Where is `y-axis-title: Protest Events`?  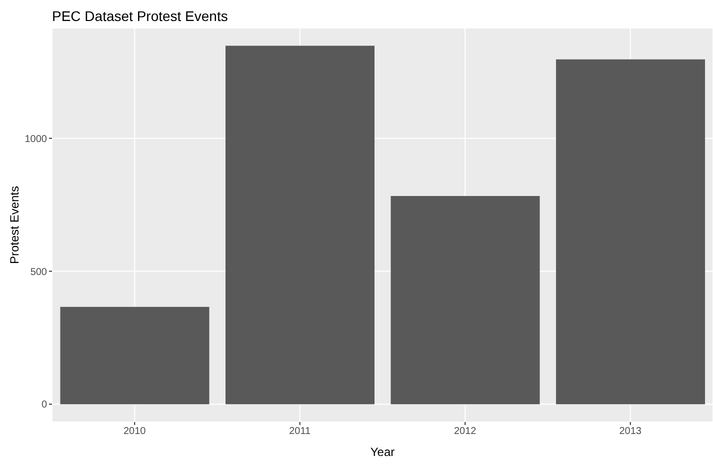
y-axis-title: Protest Events is located at coordinates (14, 225).